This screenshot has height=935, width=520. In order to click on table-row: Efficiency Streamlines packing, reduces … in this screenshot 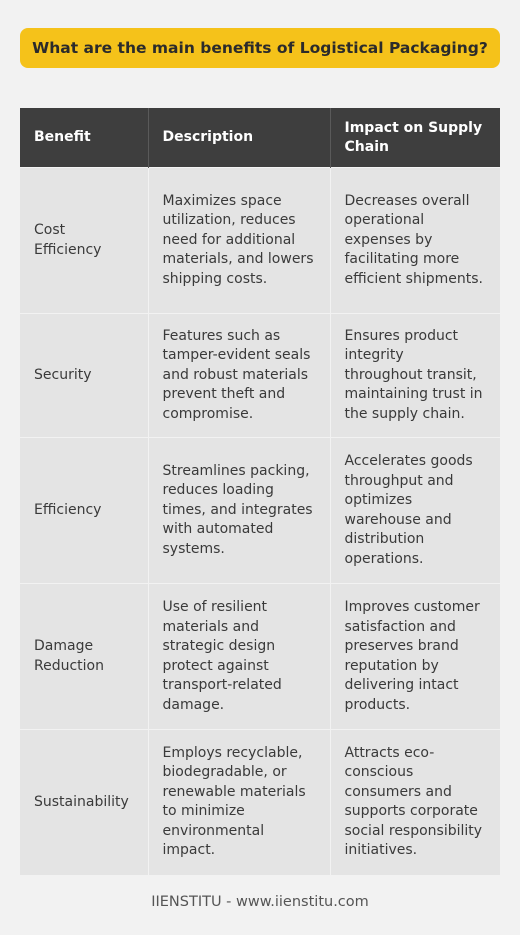, I will do `click(260, 510)`.